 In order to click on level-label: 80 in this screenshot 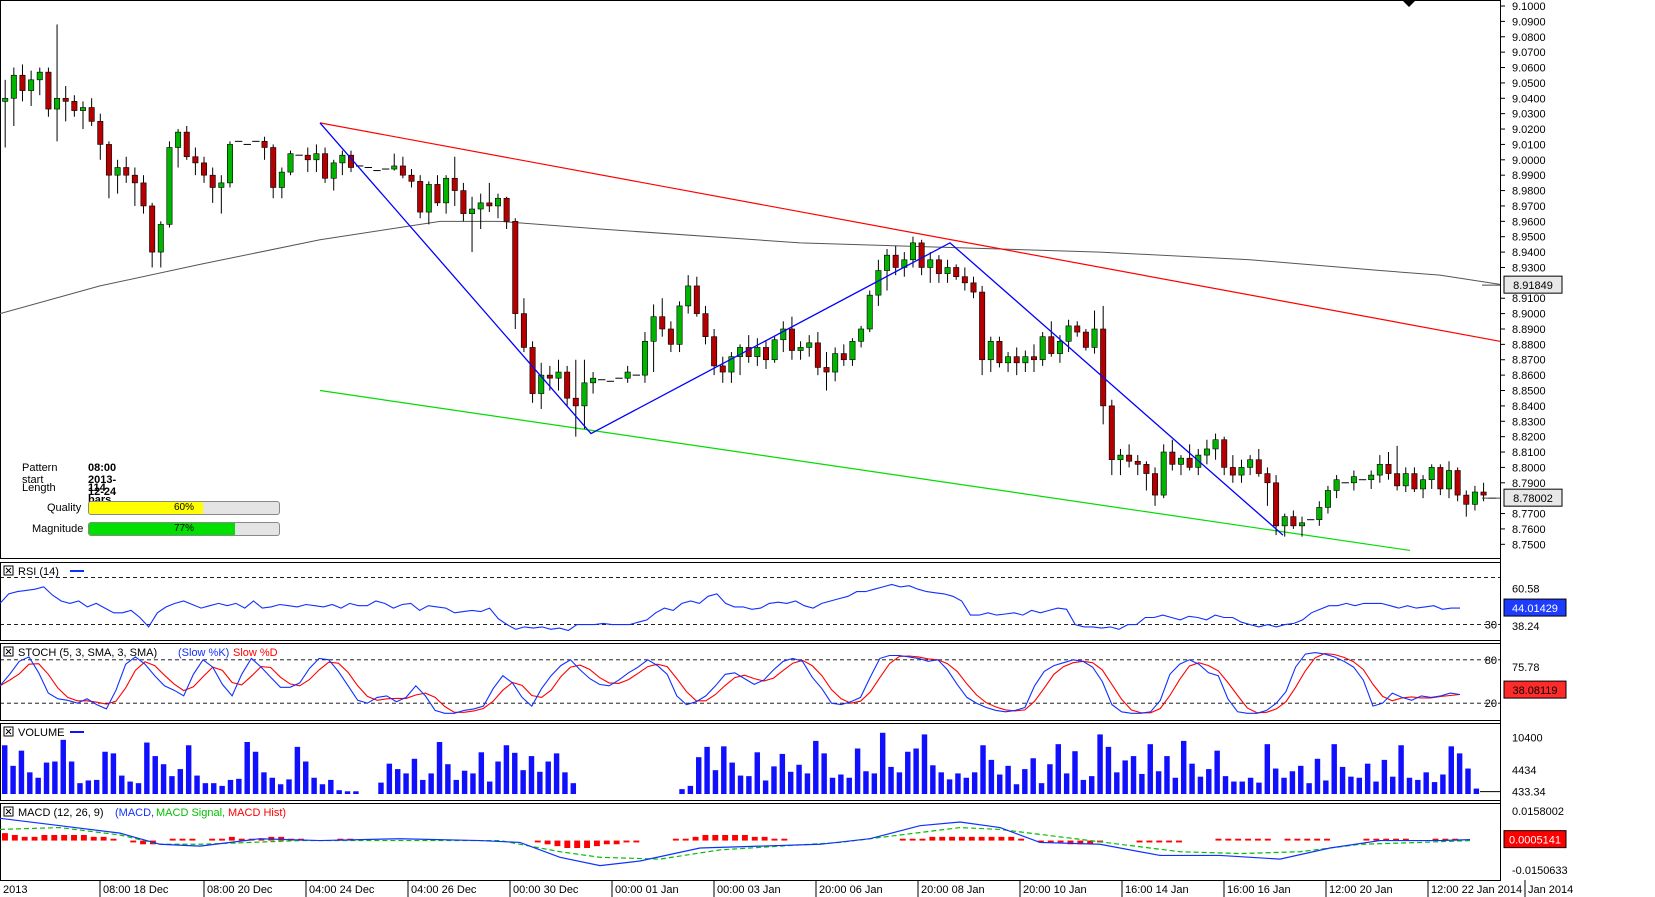, I will do `click(1491, 661)`.